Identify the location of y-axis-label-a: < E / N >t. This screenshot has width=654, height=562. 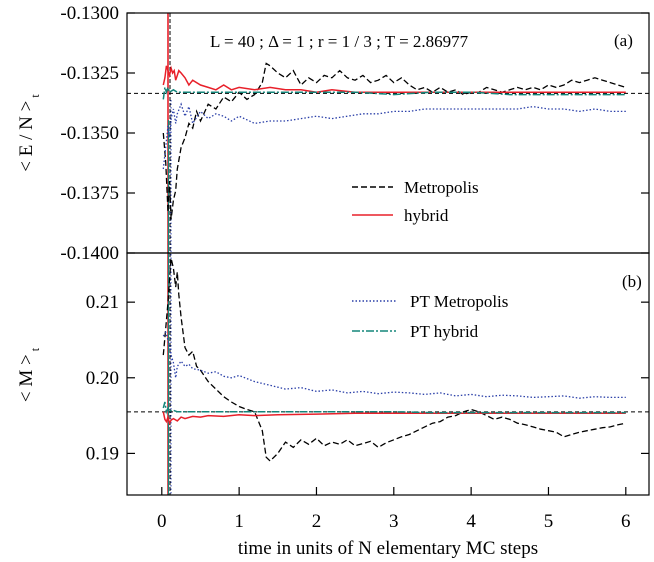
(29, 133).